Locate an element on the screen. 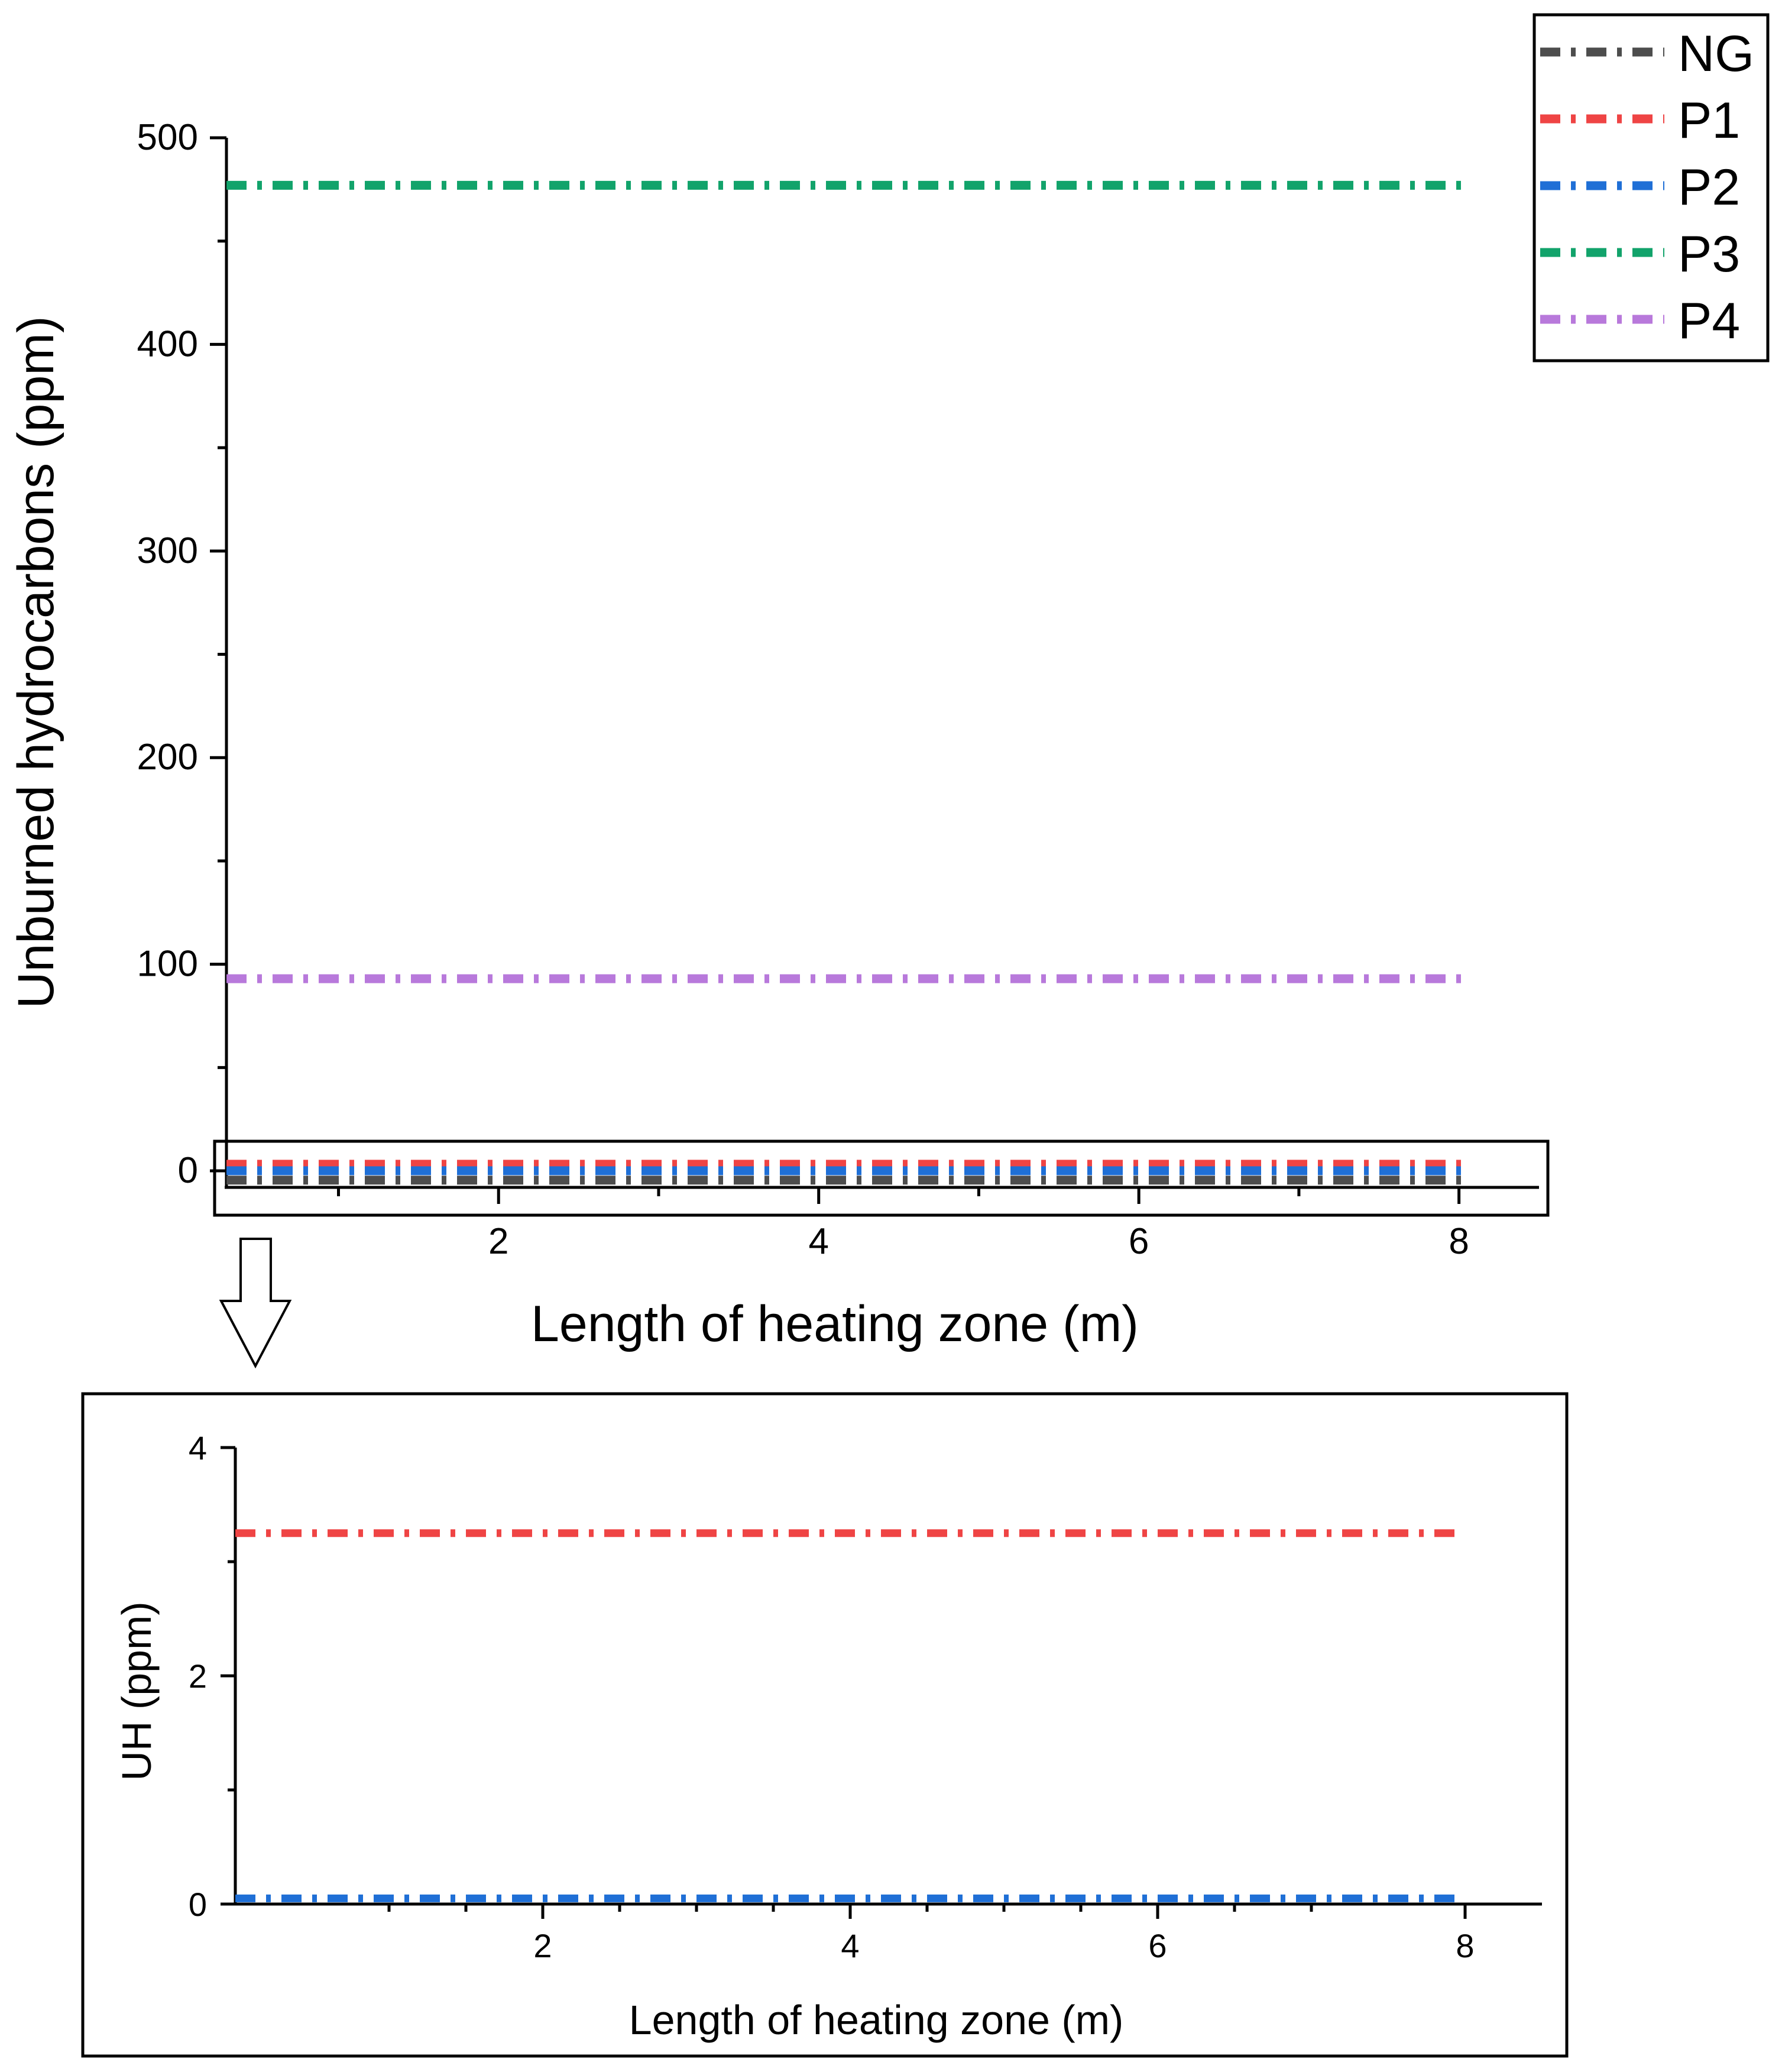 The height and width of the screenshot is (2072, 1782). y-tick-label: 500 is located at coordinates (168, 137).